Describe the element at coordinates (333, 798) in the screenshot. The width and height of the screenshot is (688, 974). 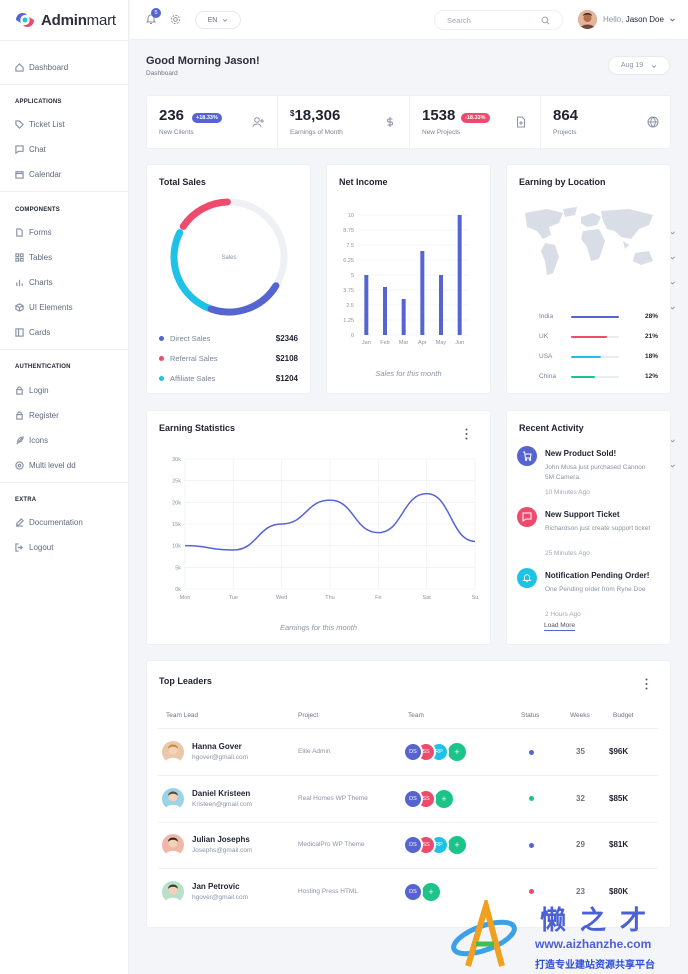
I see `project-name: Real Homes WP Theme` at that location.